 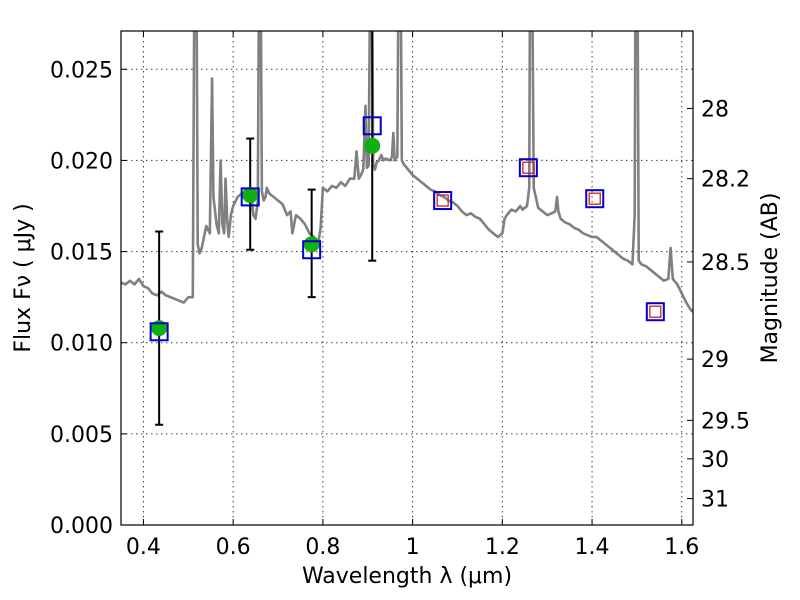 I want to click on y-tick-label: 0.000, so click(x=81, y=526).